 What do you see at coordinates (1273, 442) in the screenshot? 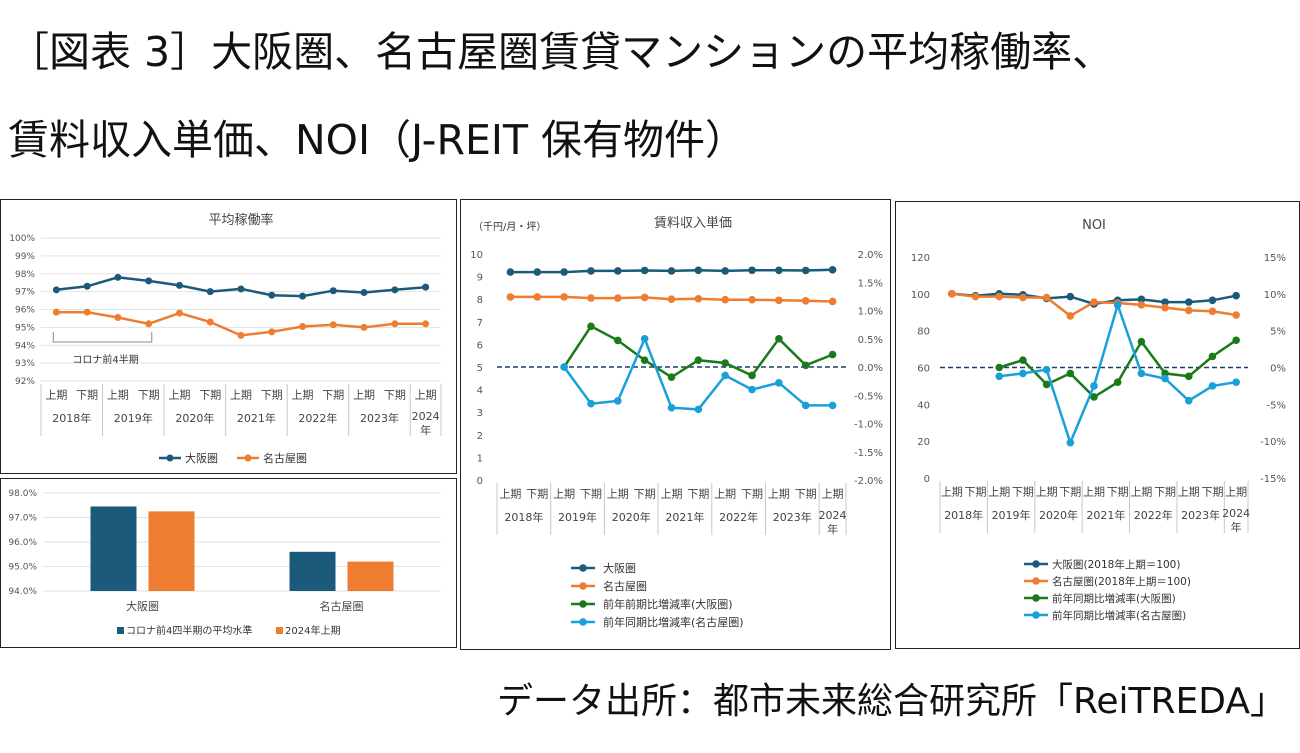
I see `y-right-tick-label: -10%` at bounding box center [1273, 442].